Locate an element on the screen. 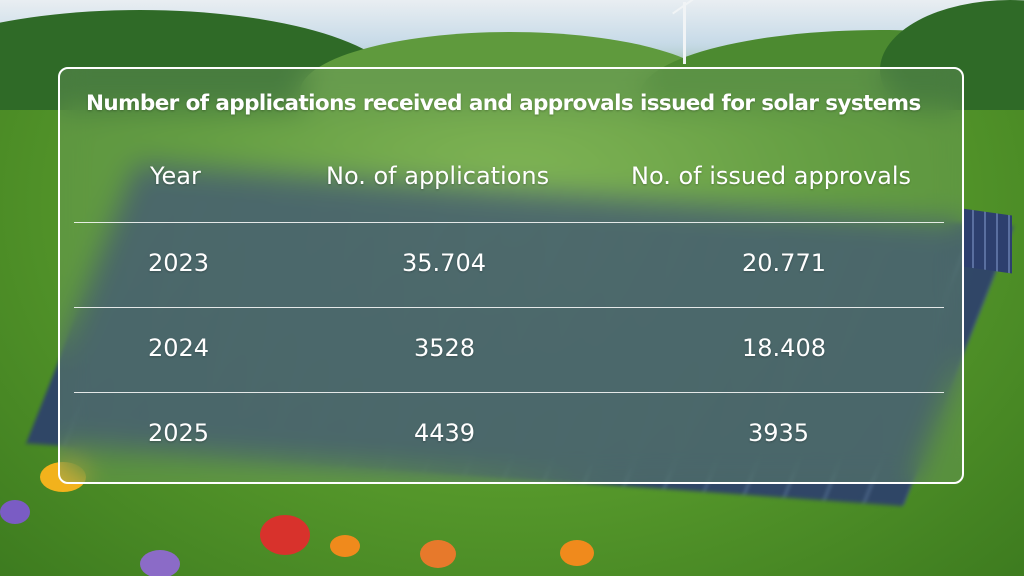 This screenshot has height=576, width=1024. table-cell-applications: 35.704 is located at coordinates (444, 263).